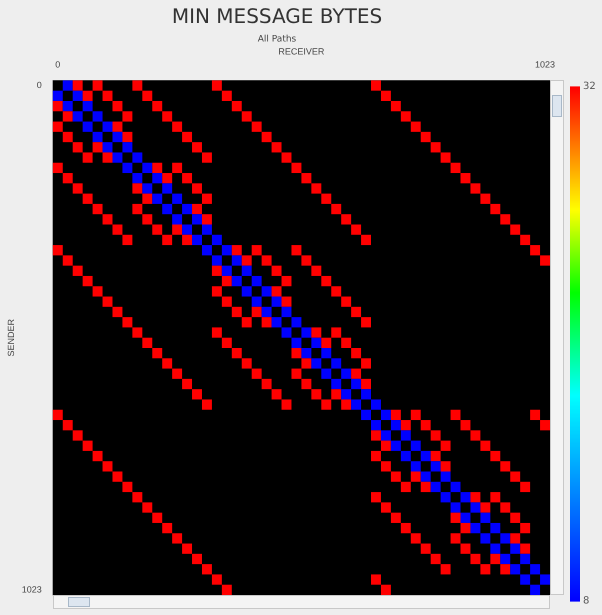 This screenshot has height=615, width=602. Describe the element at coordinates (586, 601) in the screenshot. I see `color-bar-label: 8` at that location.